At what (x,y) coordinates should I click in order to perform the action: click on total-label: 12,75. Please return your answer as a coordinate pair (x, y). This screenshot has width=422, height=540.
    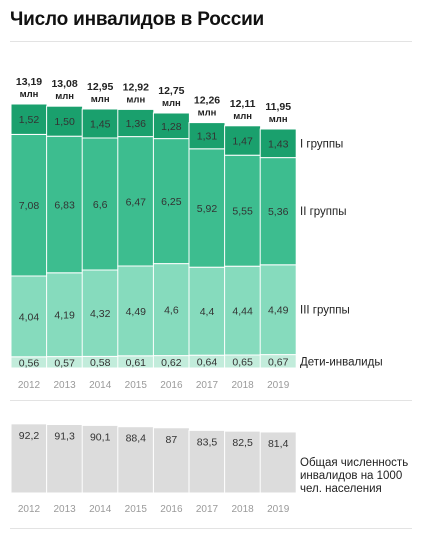
    Looking at the image, I should click on (171, 91).